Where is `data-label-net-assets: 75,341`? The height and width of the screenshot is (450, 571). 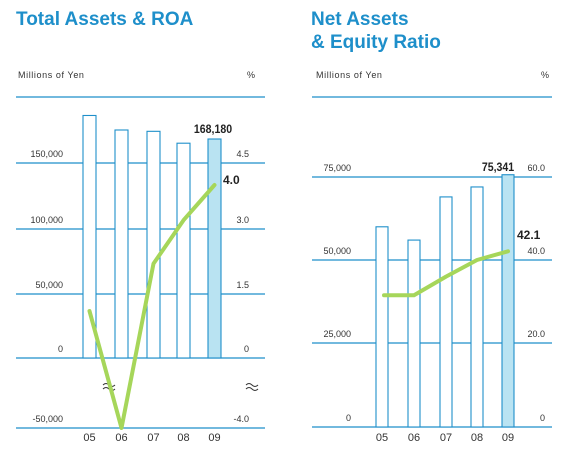
data-label-net-assets: 75,341 is located at coordinates (498, 167).